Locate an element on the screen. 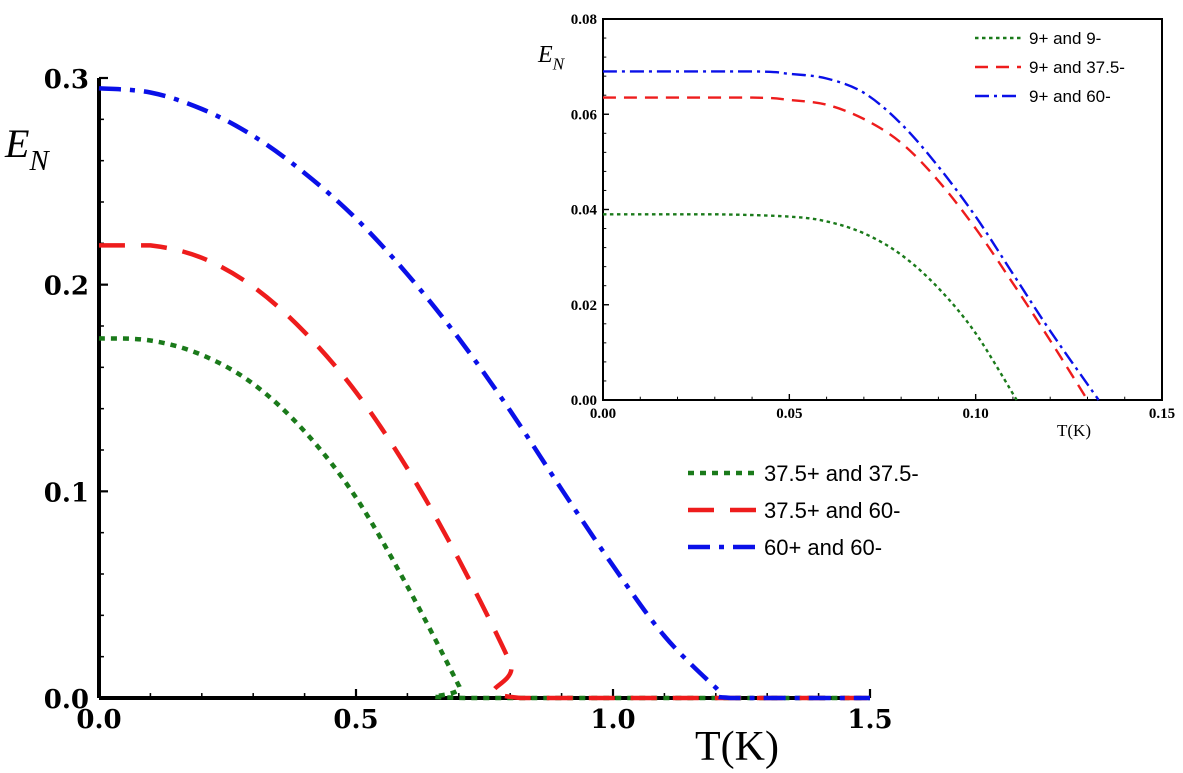 The image size is (1183, 773). main-x-axis-label: T(K) is located at coordinates (737, 747).